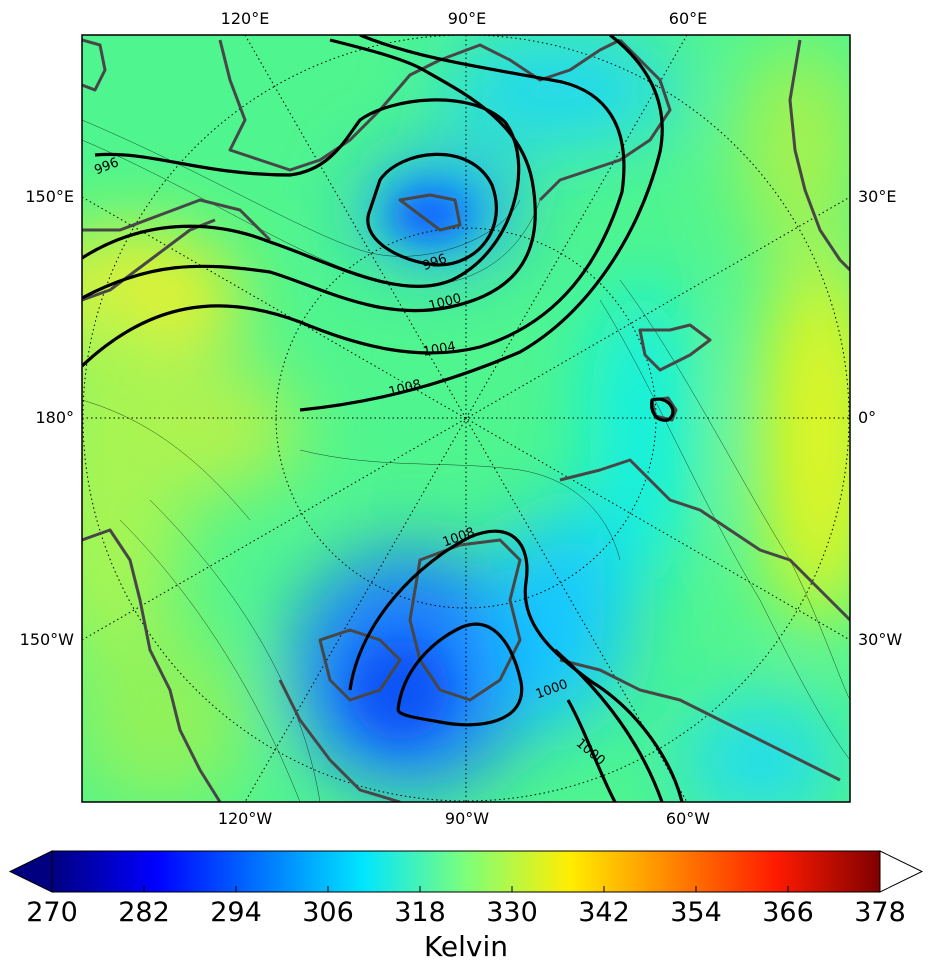  What do you see at coordinates (245, 18) in the screenshot?
I see `longitude-label: 120°E` at bounding box center [245, 18].